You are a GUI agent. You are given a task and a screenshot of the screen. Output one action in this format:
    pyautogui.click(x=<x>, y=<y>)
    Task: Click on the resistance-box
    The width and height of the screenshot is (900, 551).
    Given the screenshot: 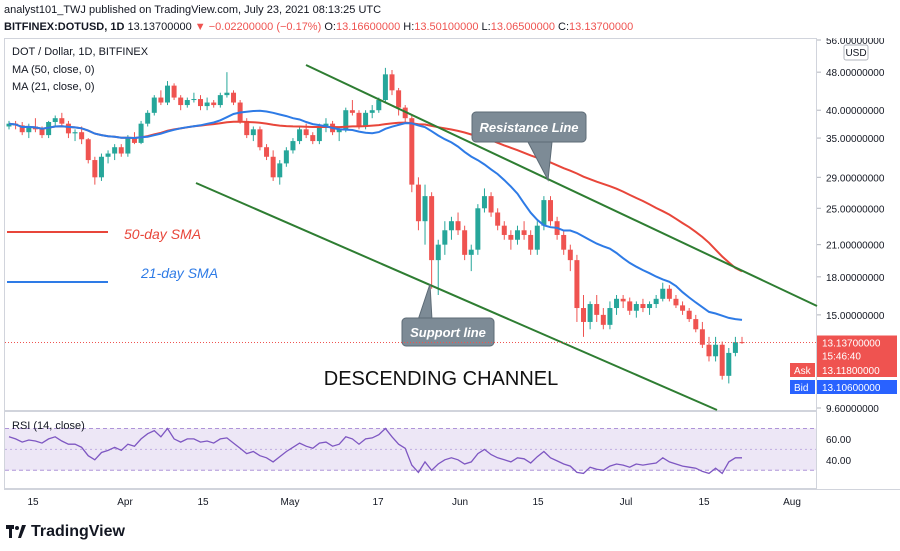 What is the action you would take?
    pyautogui.click(x=529, y=127)
    